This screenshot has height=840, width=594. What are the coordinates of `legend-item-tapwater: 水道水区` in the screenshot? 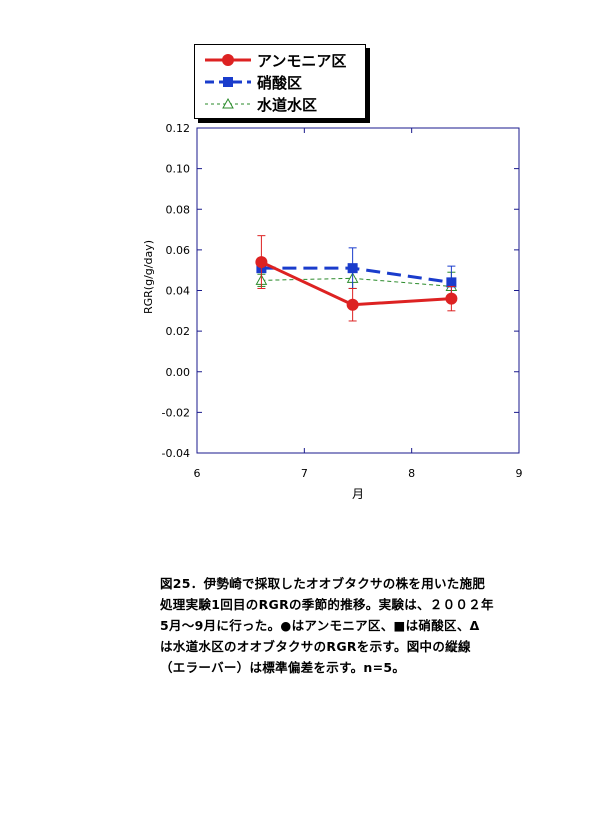 It's located at (260, 104).